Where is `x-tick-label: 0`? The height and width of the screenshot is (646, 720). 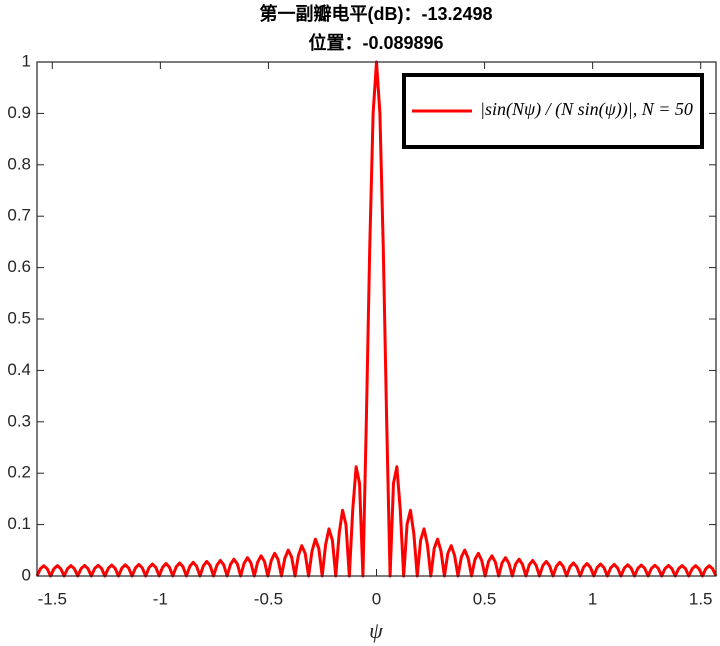
x-tick-label: 0 is located at coordinates (376, 598).